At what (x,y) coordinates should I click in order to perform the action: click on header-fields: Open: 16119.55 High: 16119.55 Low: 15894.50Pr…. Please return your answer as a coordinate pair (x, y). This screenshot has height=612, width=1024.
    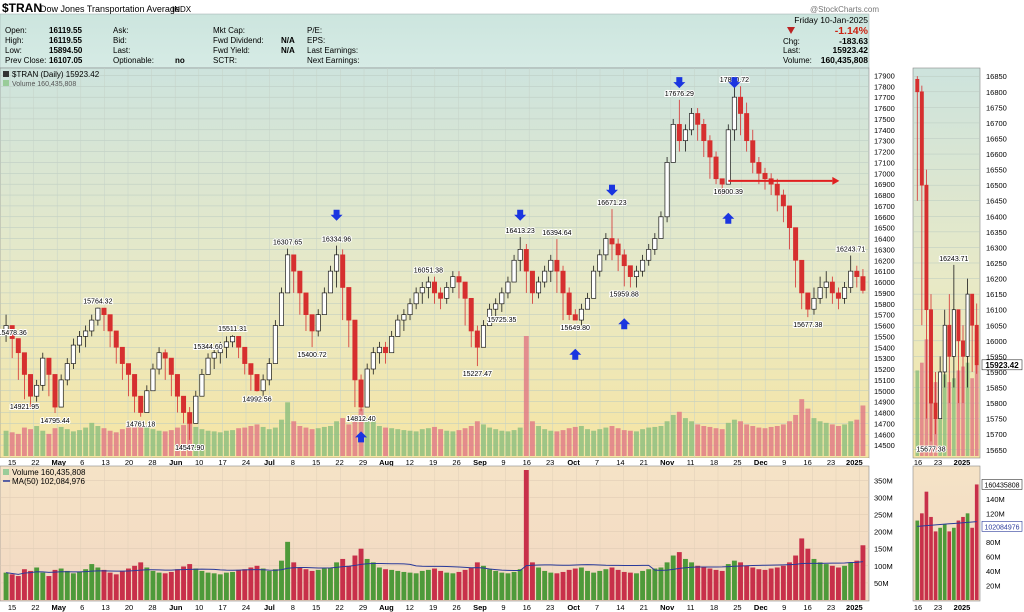
    Looking at the image, I should click on (436, 45).